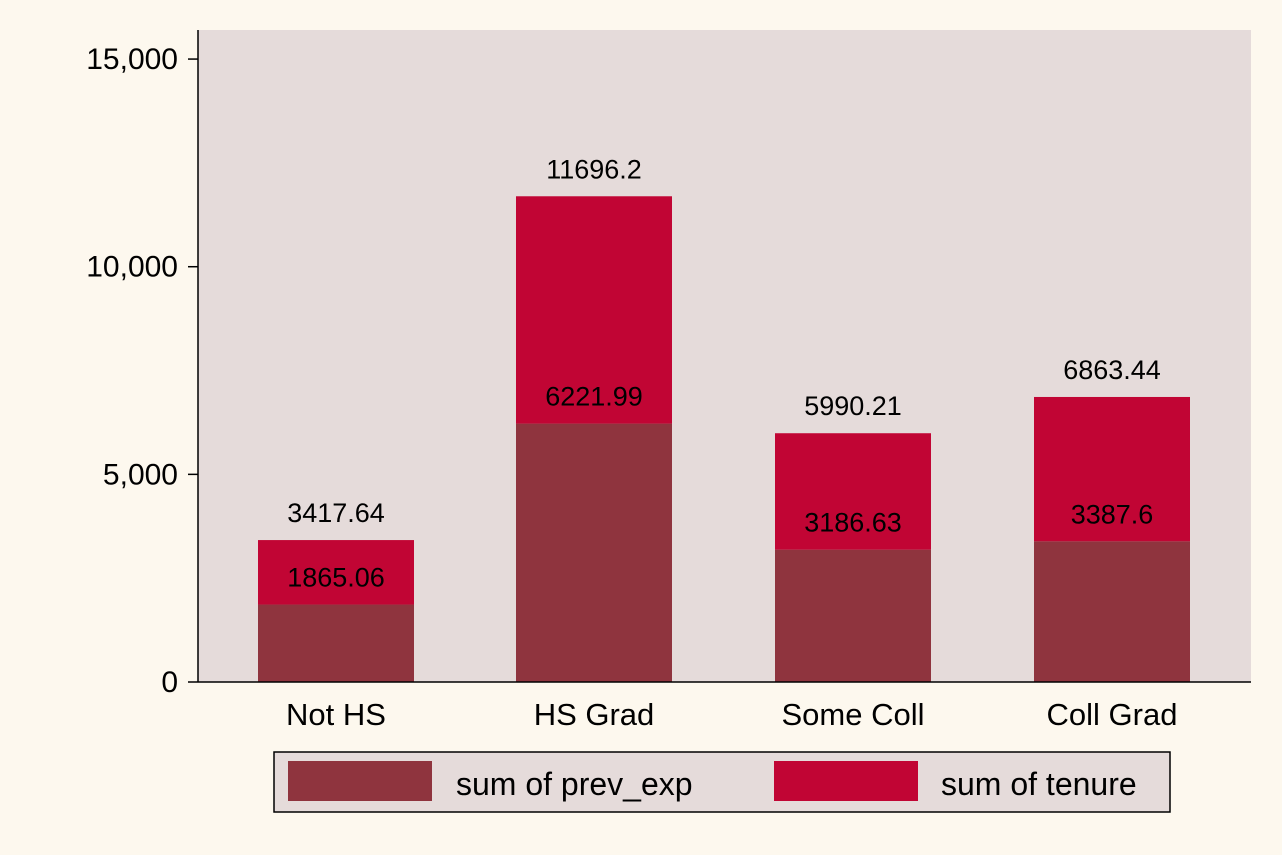  I want to click on x-axis-labels: Not HS HS Grad Some Coll Coll Grad, so click(731, 714).